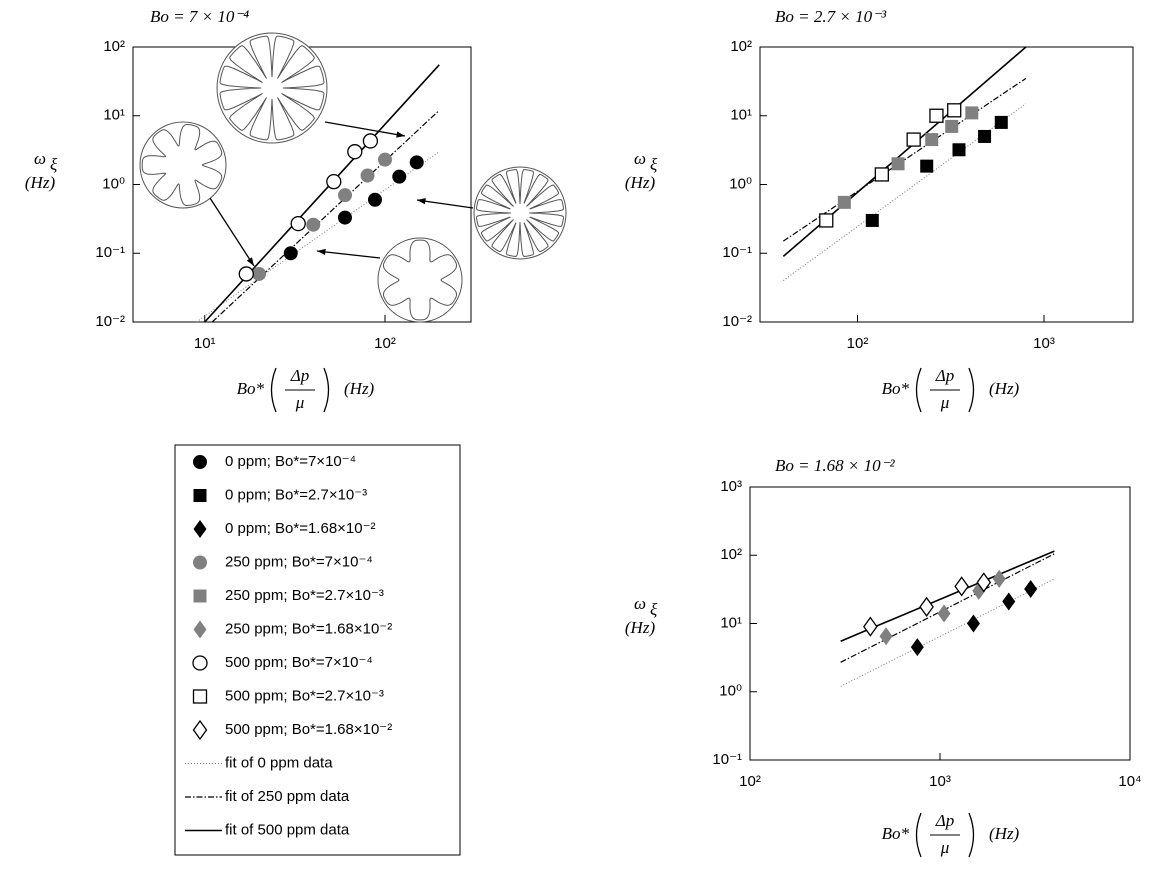  What do you see at coordinates (304, 695) in the screenshot?
I see `legend-label: 500 ppm; Bo*=2.7×10⁻³` at bounding box center [304, 695].